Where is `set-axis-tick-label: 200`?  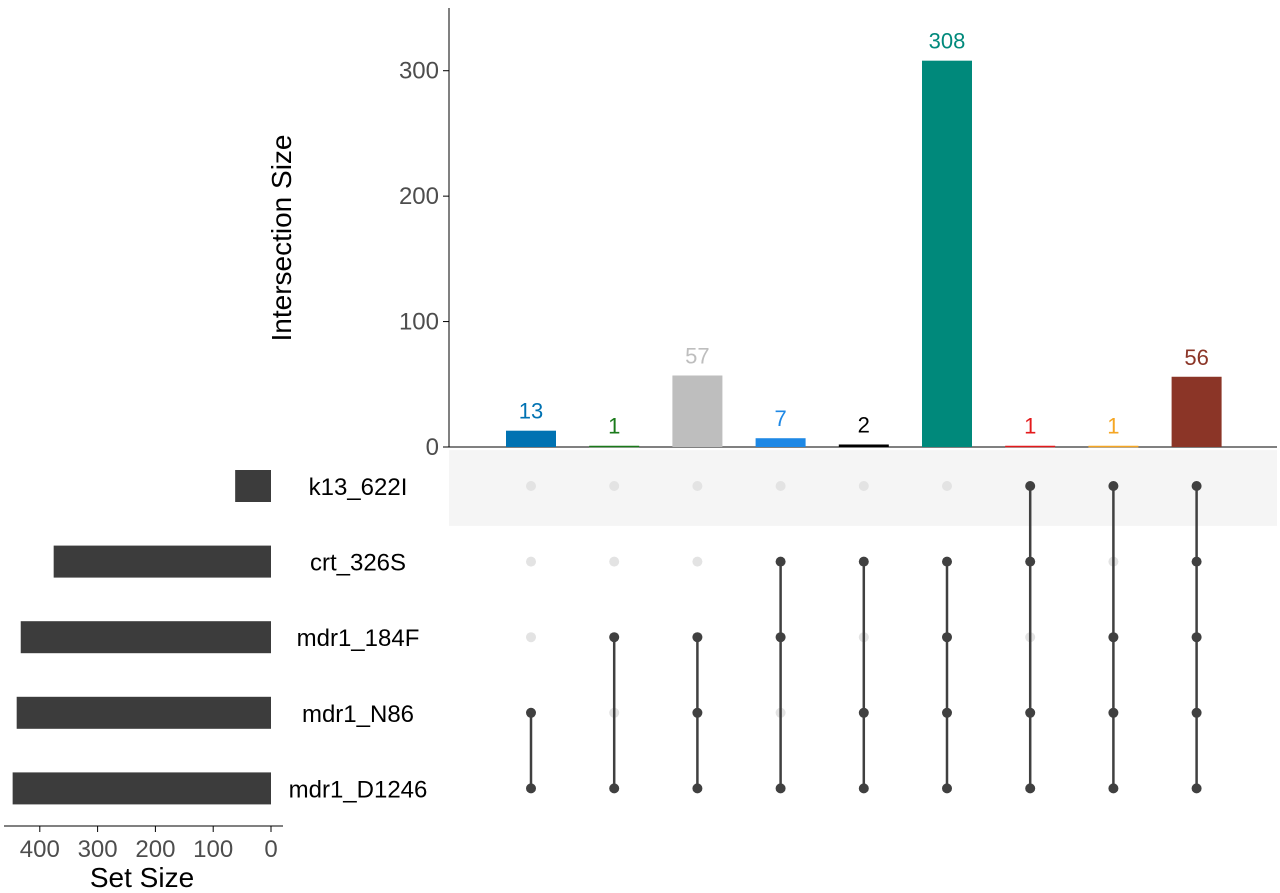
set-axis-tick-label: 200 is located at coordinates (155, 849).